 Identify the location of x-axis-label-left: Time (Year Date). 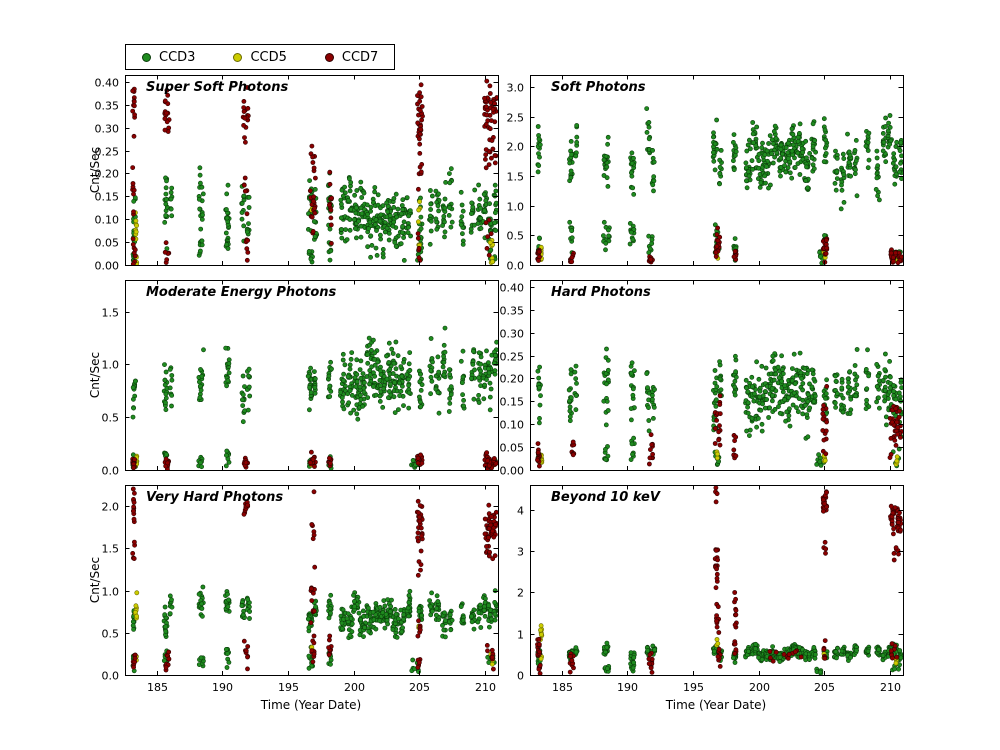
(311, 705).